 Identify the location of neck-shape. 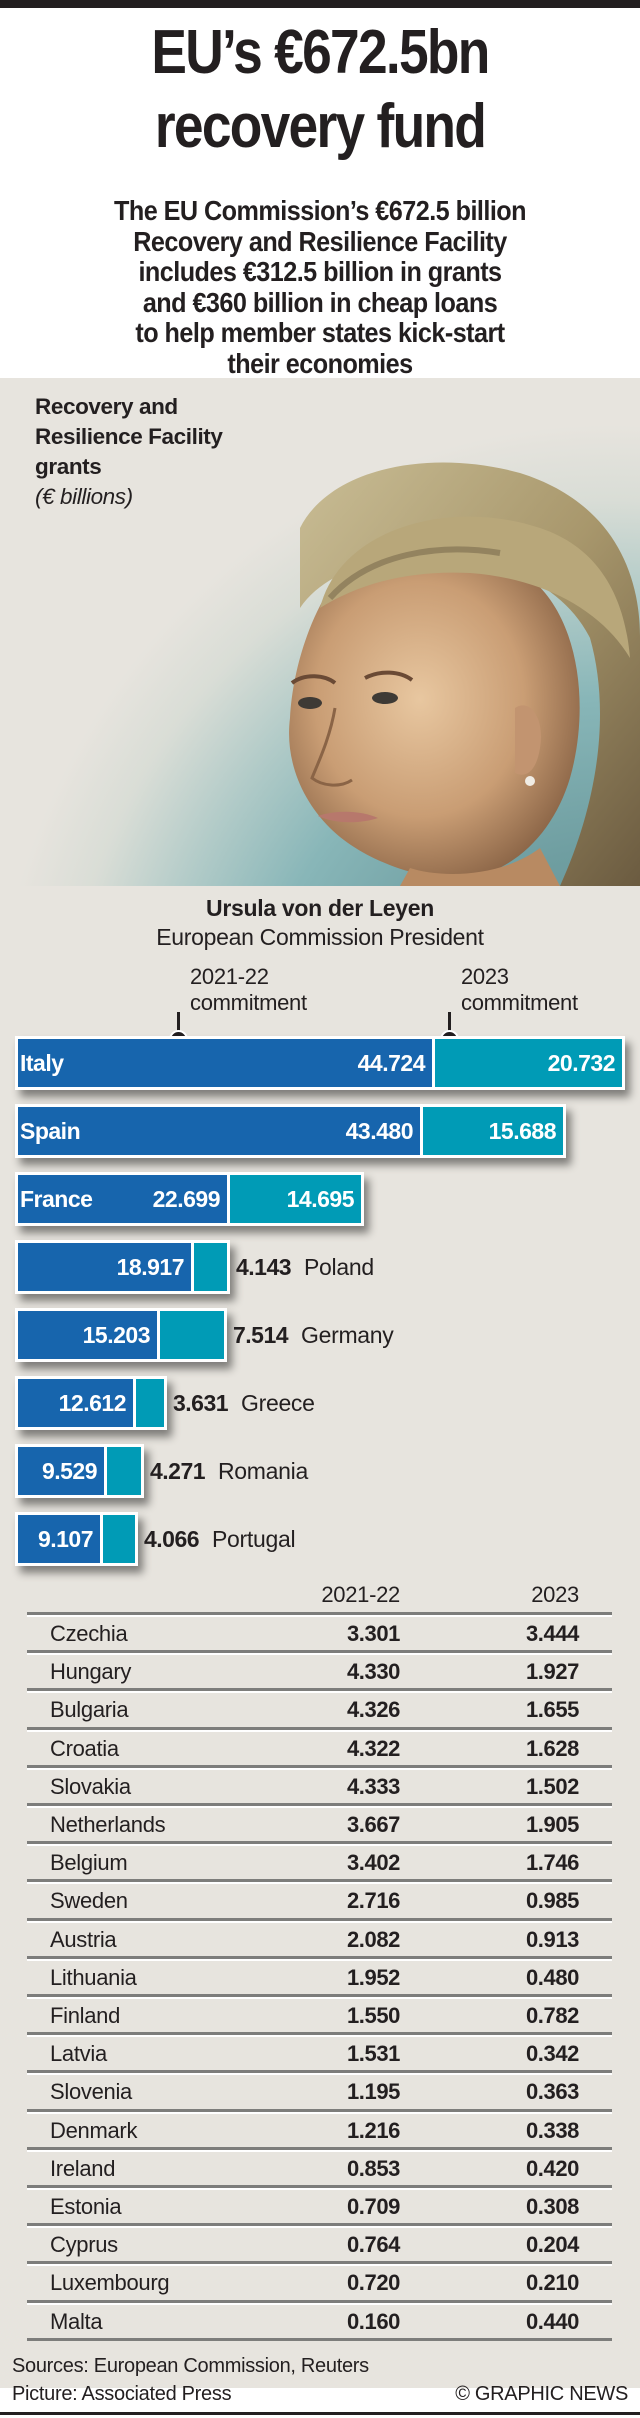
(480, 867).